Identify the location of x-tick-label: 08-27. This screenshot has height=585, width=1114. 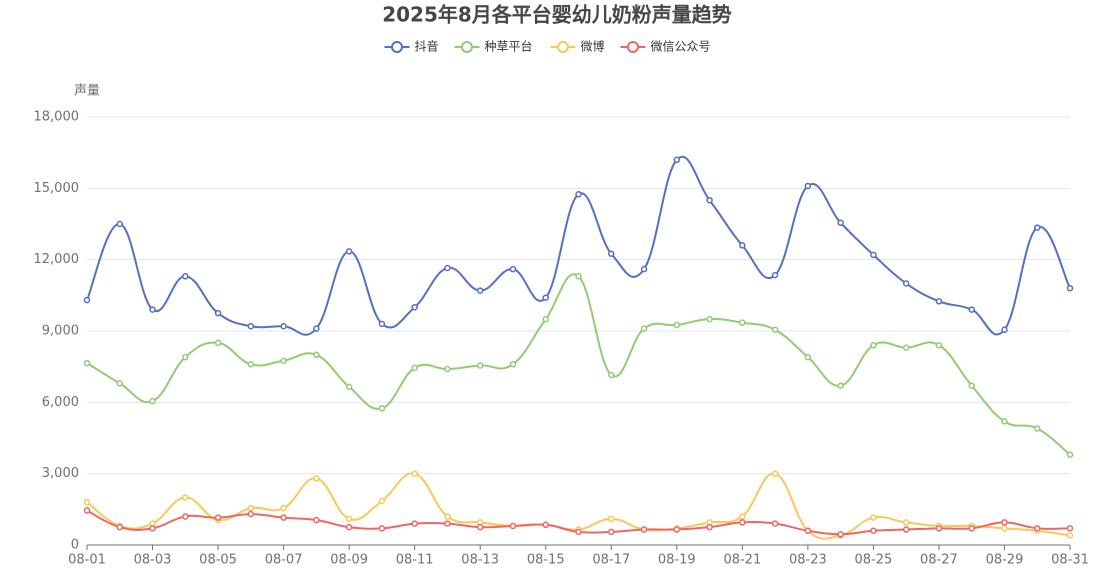
(939, 560).